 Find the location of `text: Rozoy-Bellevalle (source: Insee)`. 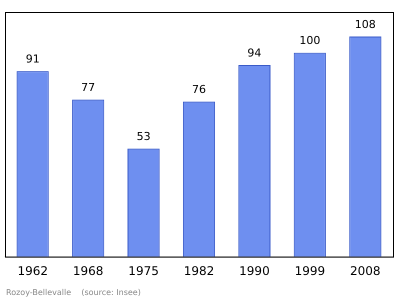

text: Rozoy-Bellevalle (source: Insee) is located at coordinates (73, 293).